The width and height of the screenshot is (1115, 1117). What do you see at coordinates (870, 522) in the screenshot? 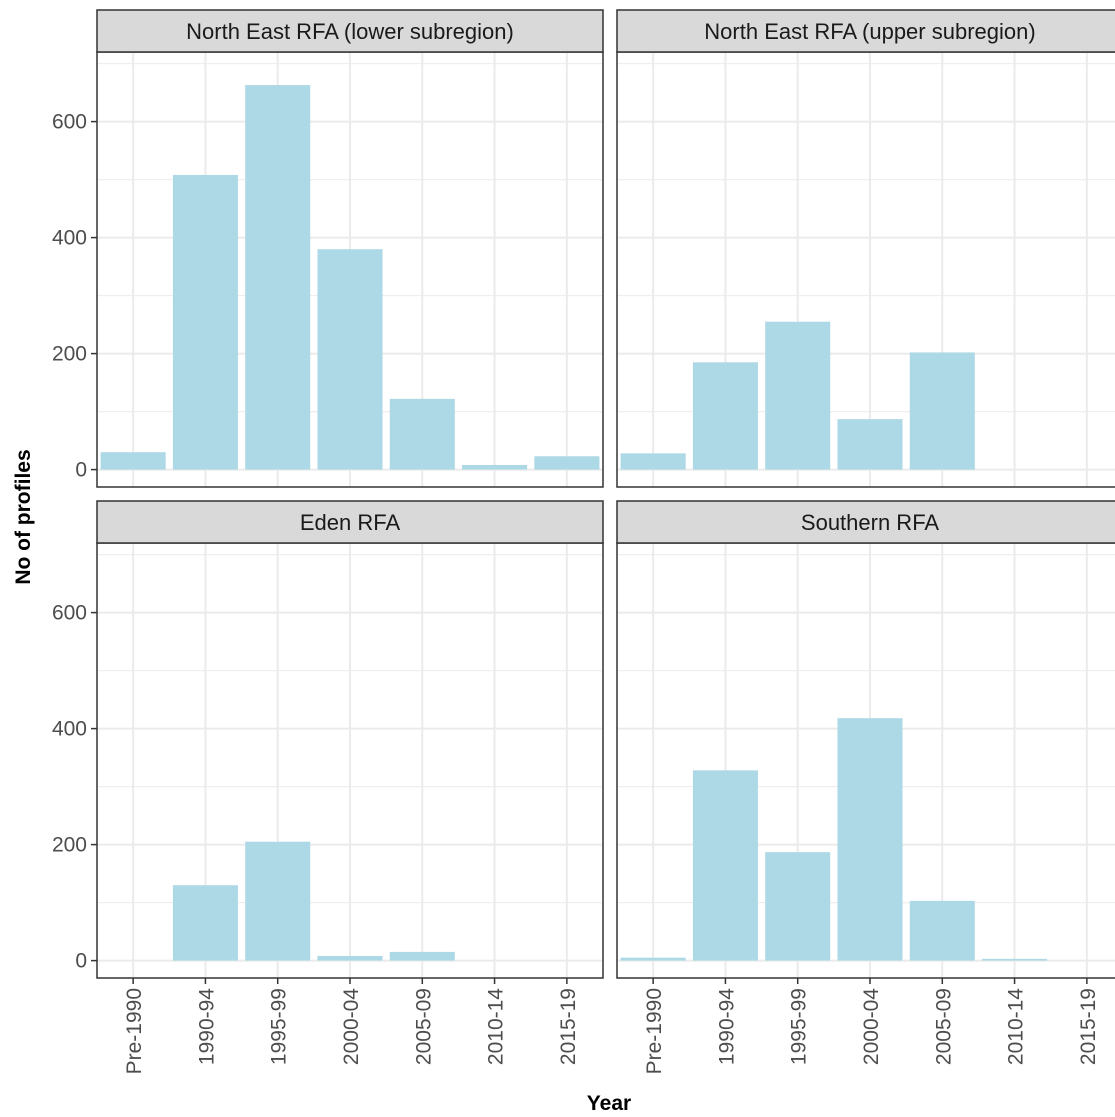
I see `facet-strip-title: Southern RFA` at bounding box center [870, 522].